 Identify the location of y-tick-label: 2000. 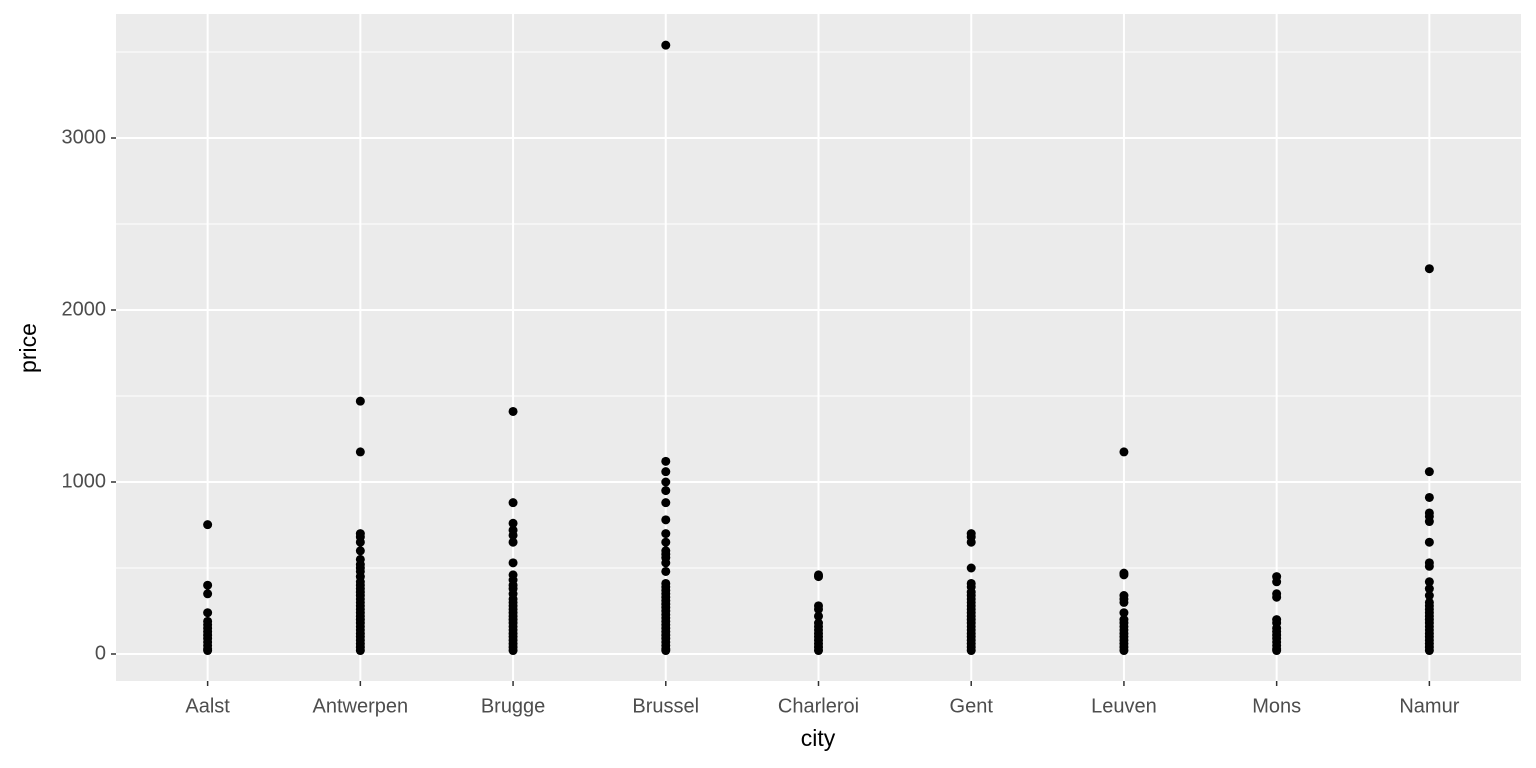
(84, 309).